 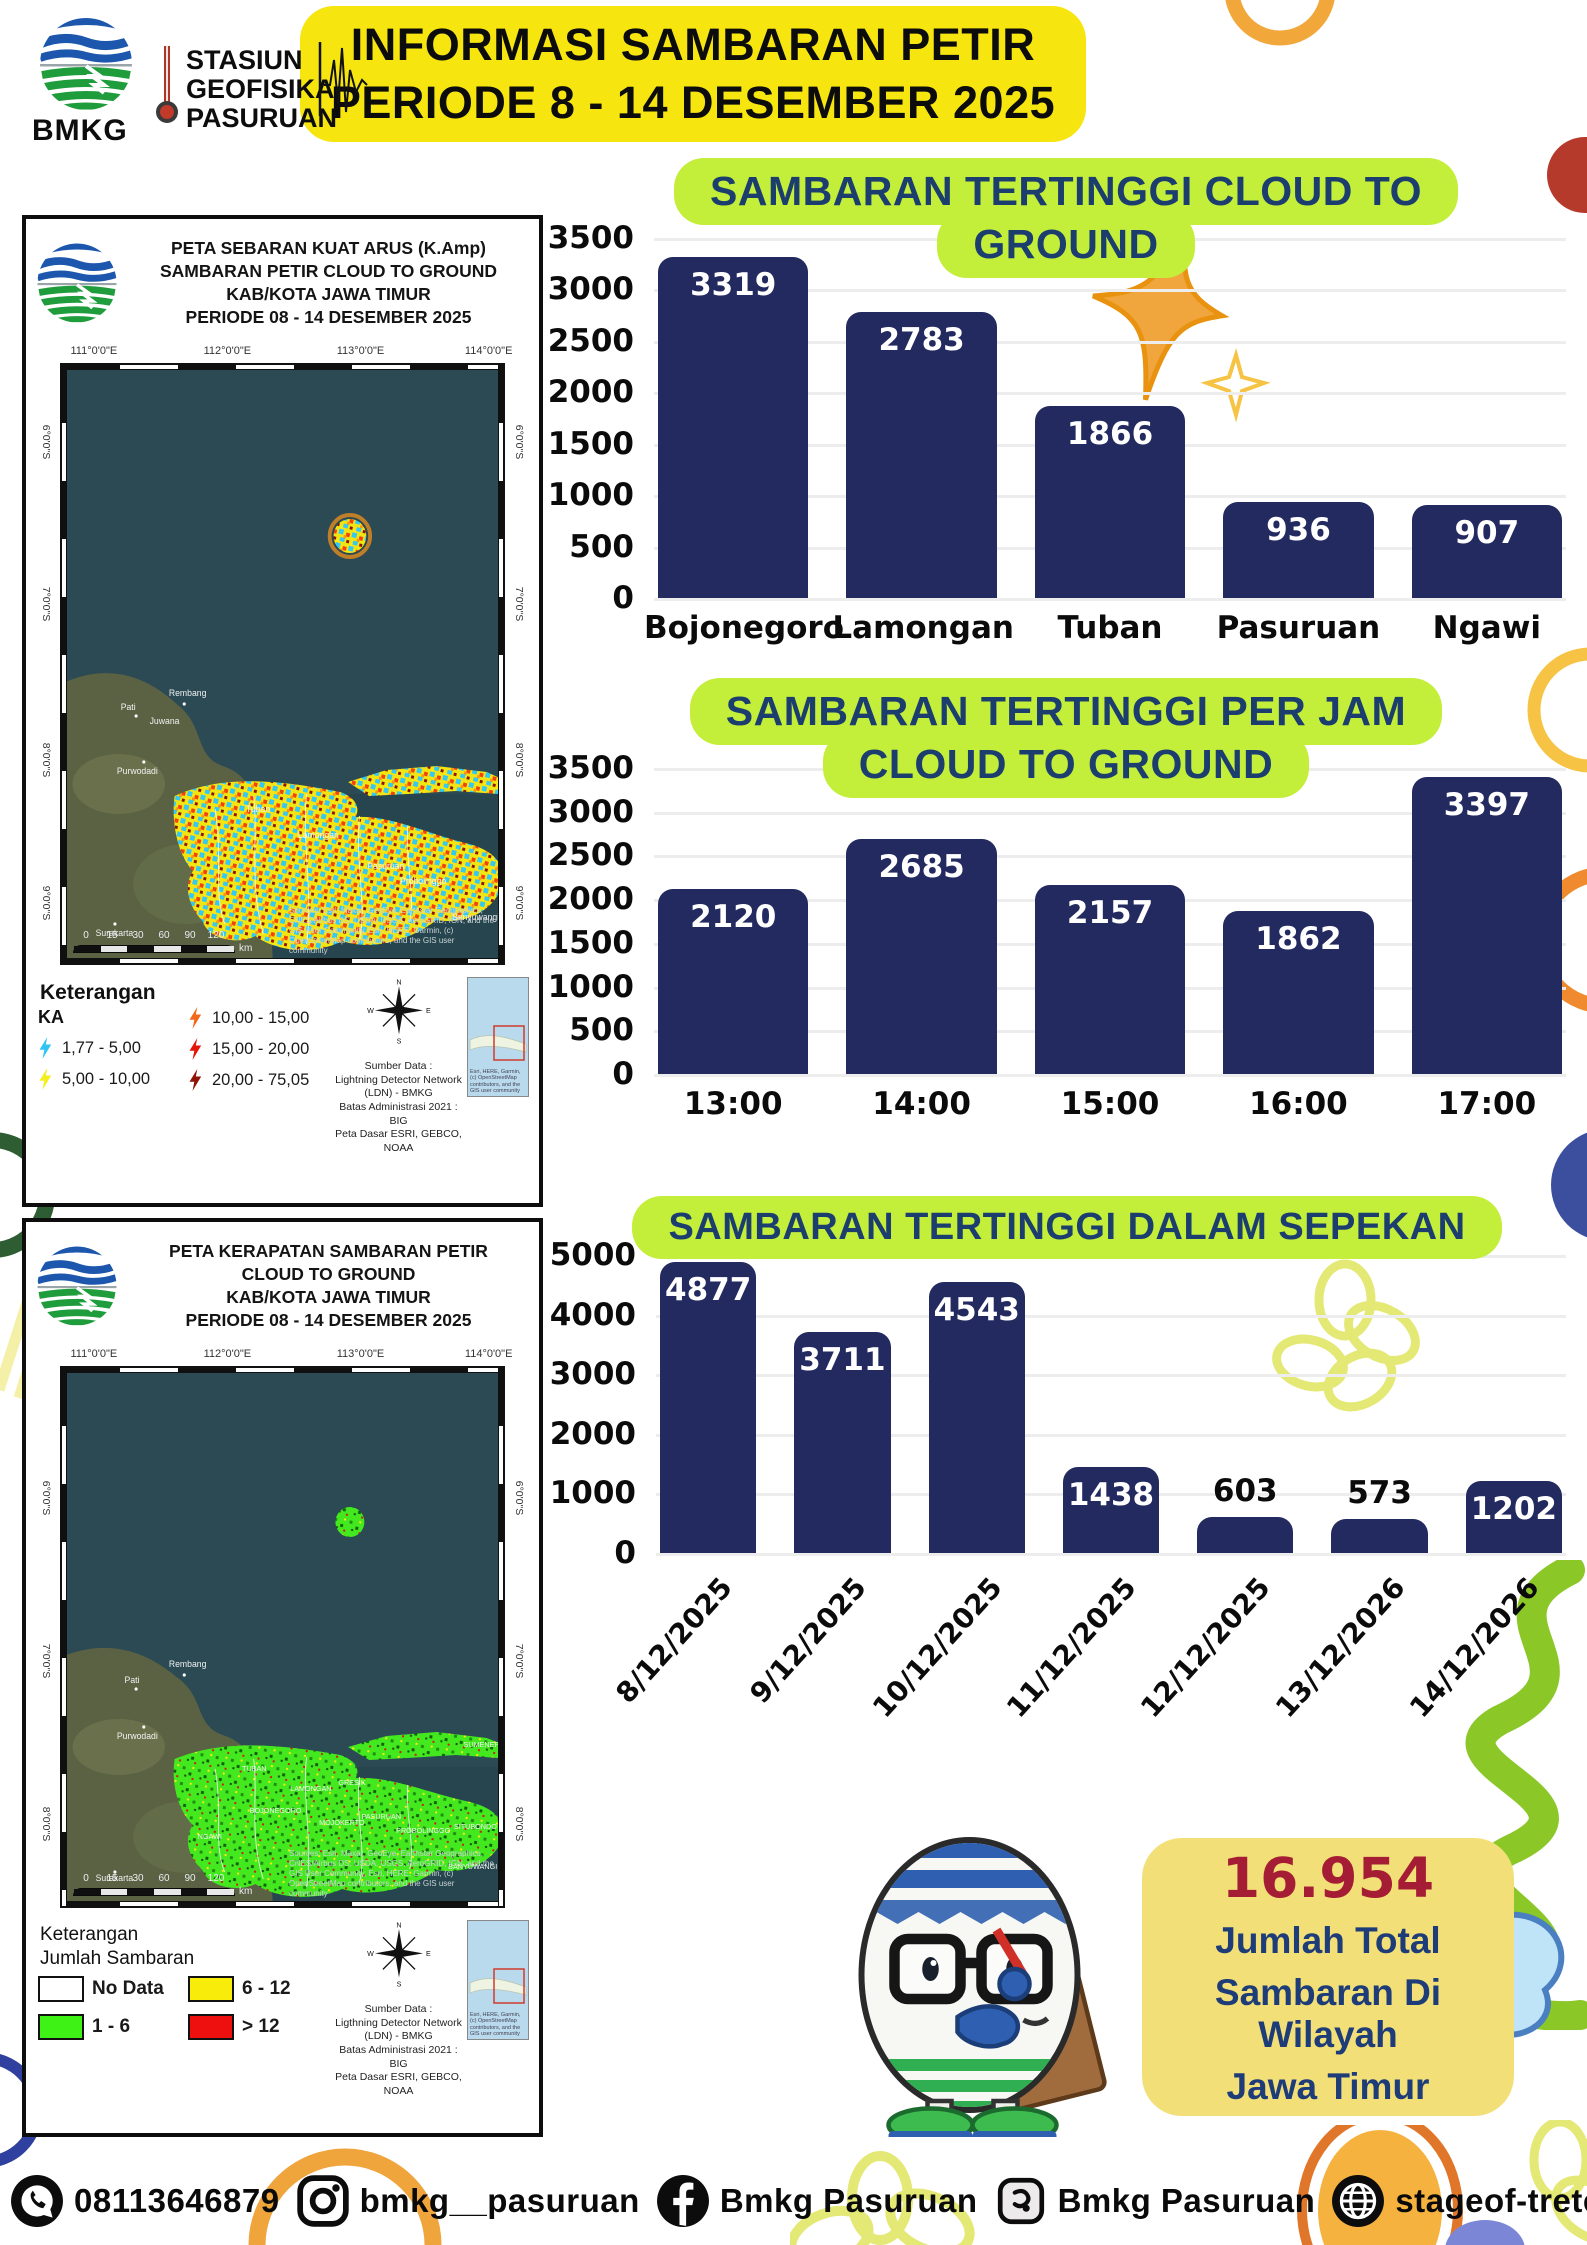 What do you see at coordinates (1513, 1509) in the screenshot?
I see `bar-value-label: 1202` at bounding box center [1513, 1509].